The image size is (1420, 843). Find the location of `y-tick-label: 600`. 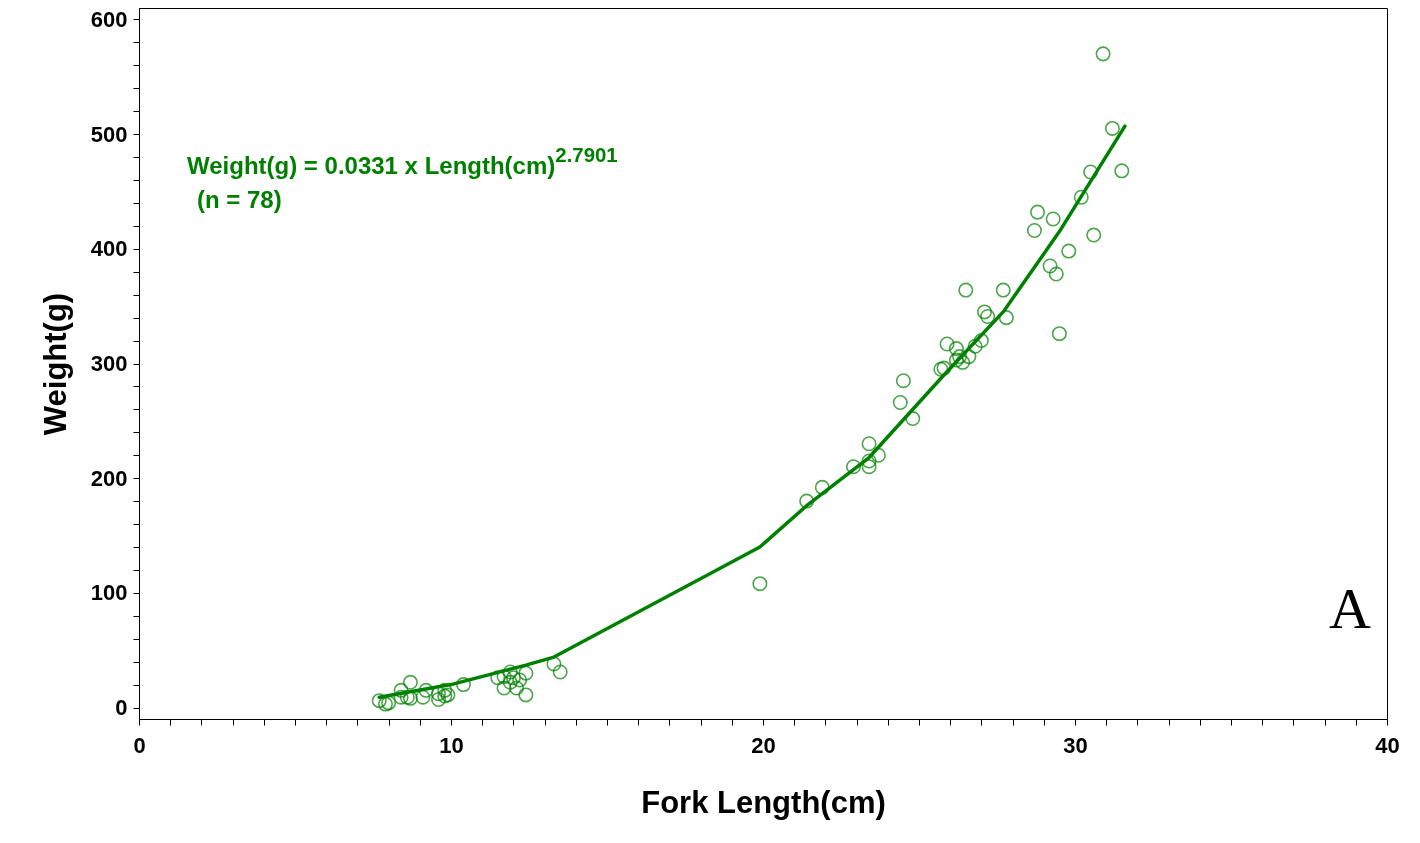

y-tick-label: 600 is located at coordinates (109, 19).